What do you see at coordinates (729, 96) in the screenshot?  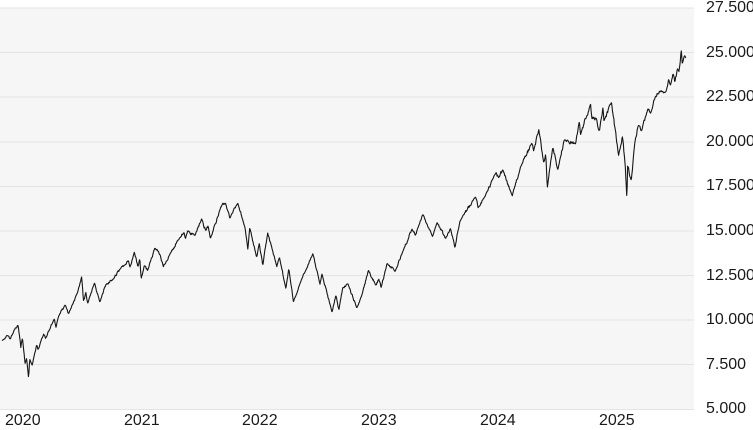 I see `y-axis-label: 22.500` at bounding box center [729, 96].